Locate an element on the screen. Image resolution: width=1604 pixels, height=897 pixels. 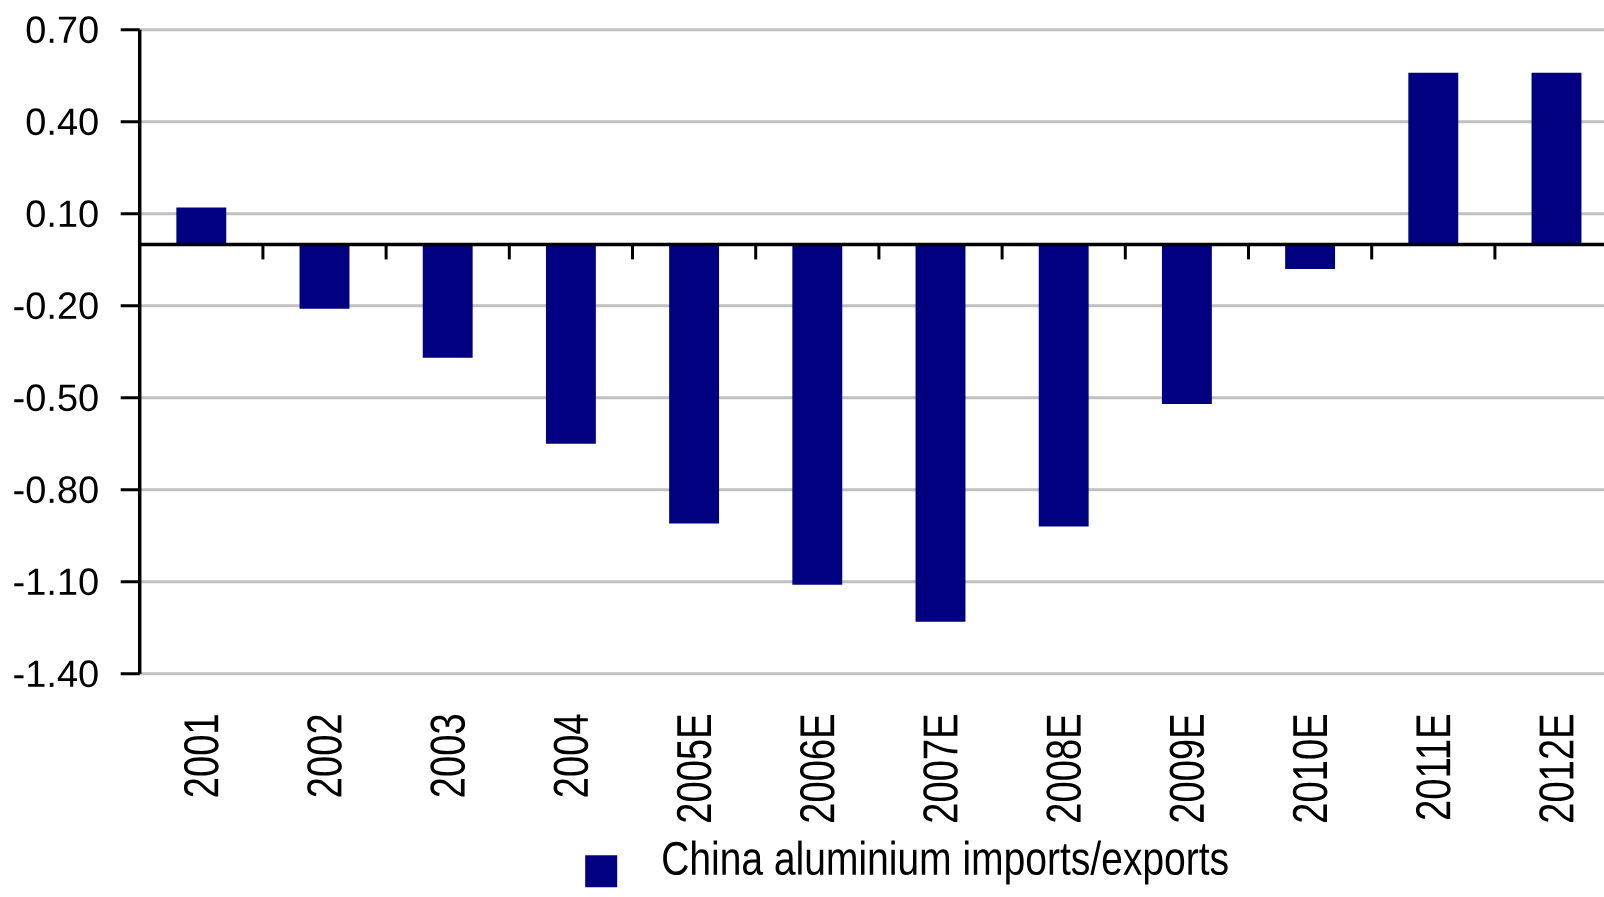
x-tick-label: 2001 is located at coordinates (201, 756).